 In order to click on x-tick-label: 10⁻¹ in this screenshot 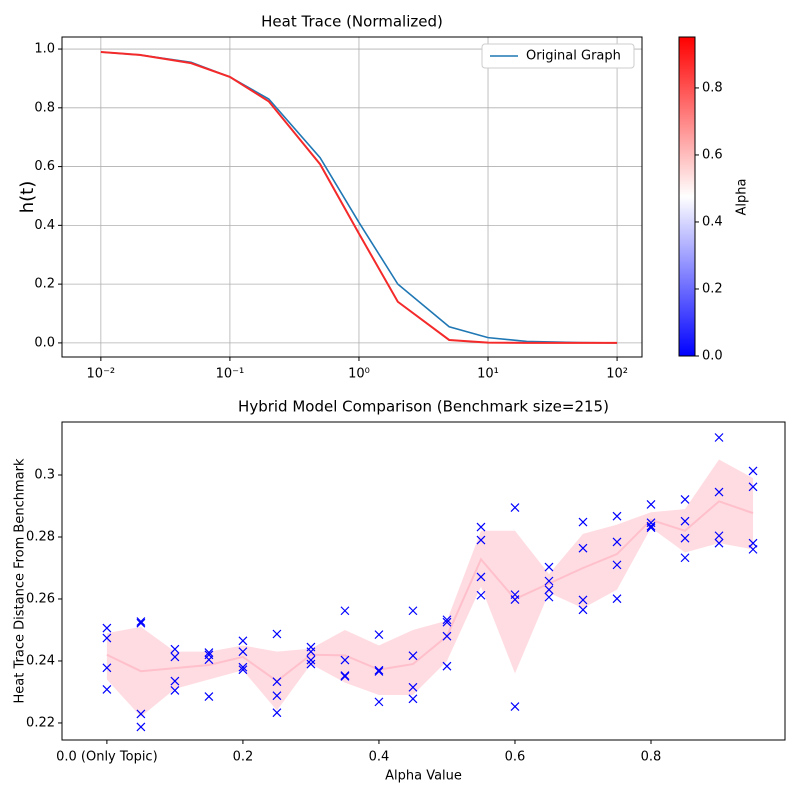, I will do `click(230, 374)`.